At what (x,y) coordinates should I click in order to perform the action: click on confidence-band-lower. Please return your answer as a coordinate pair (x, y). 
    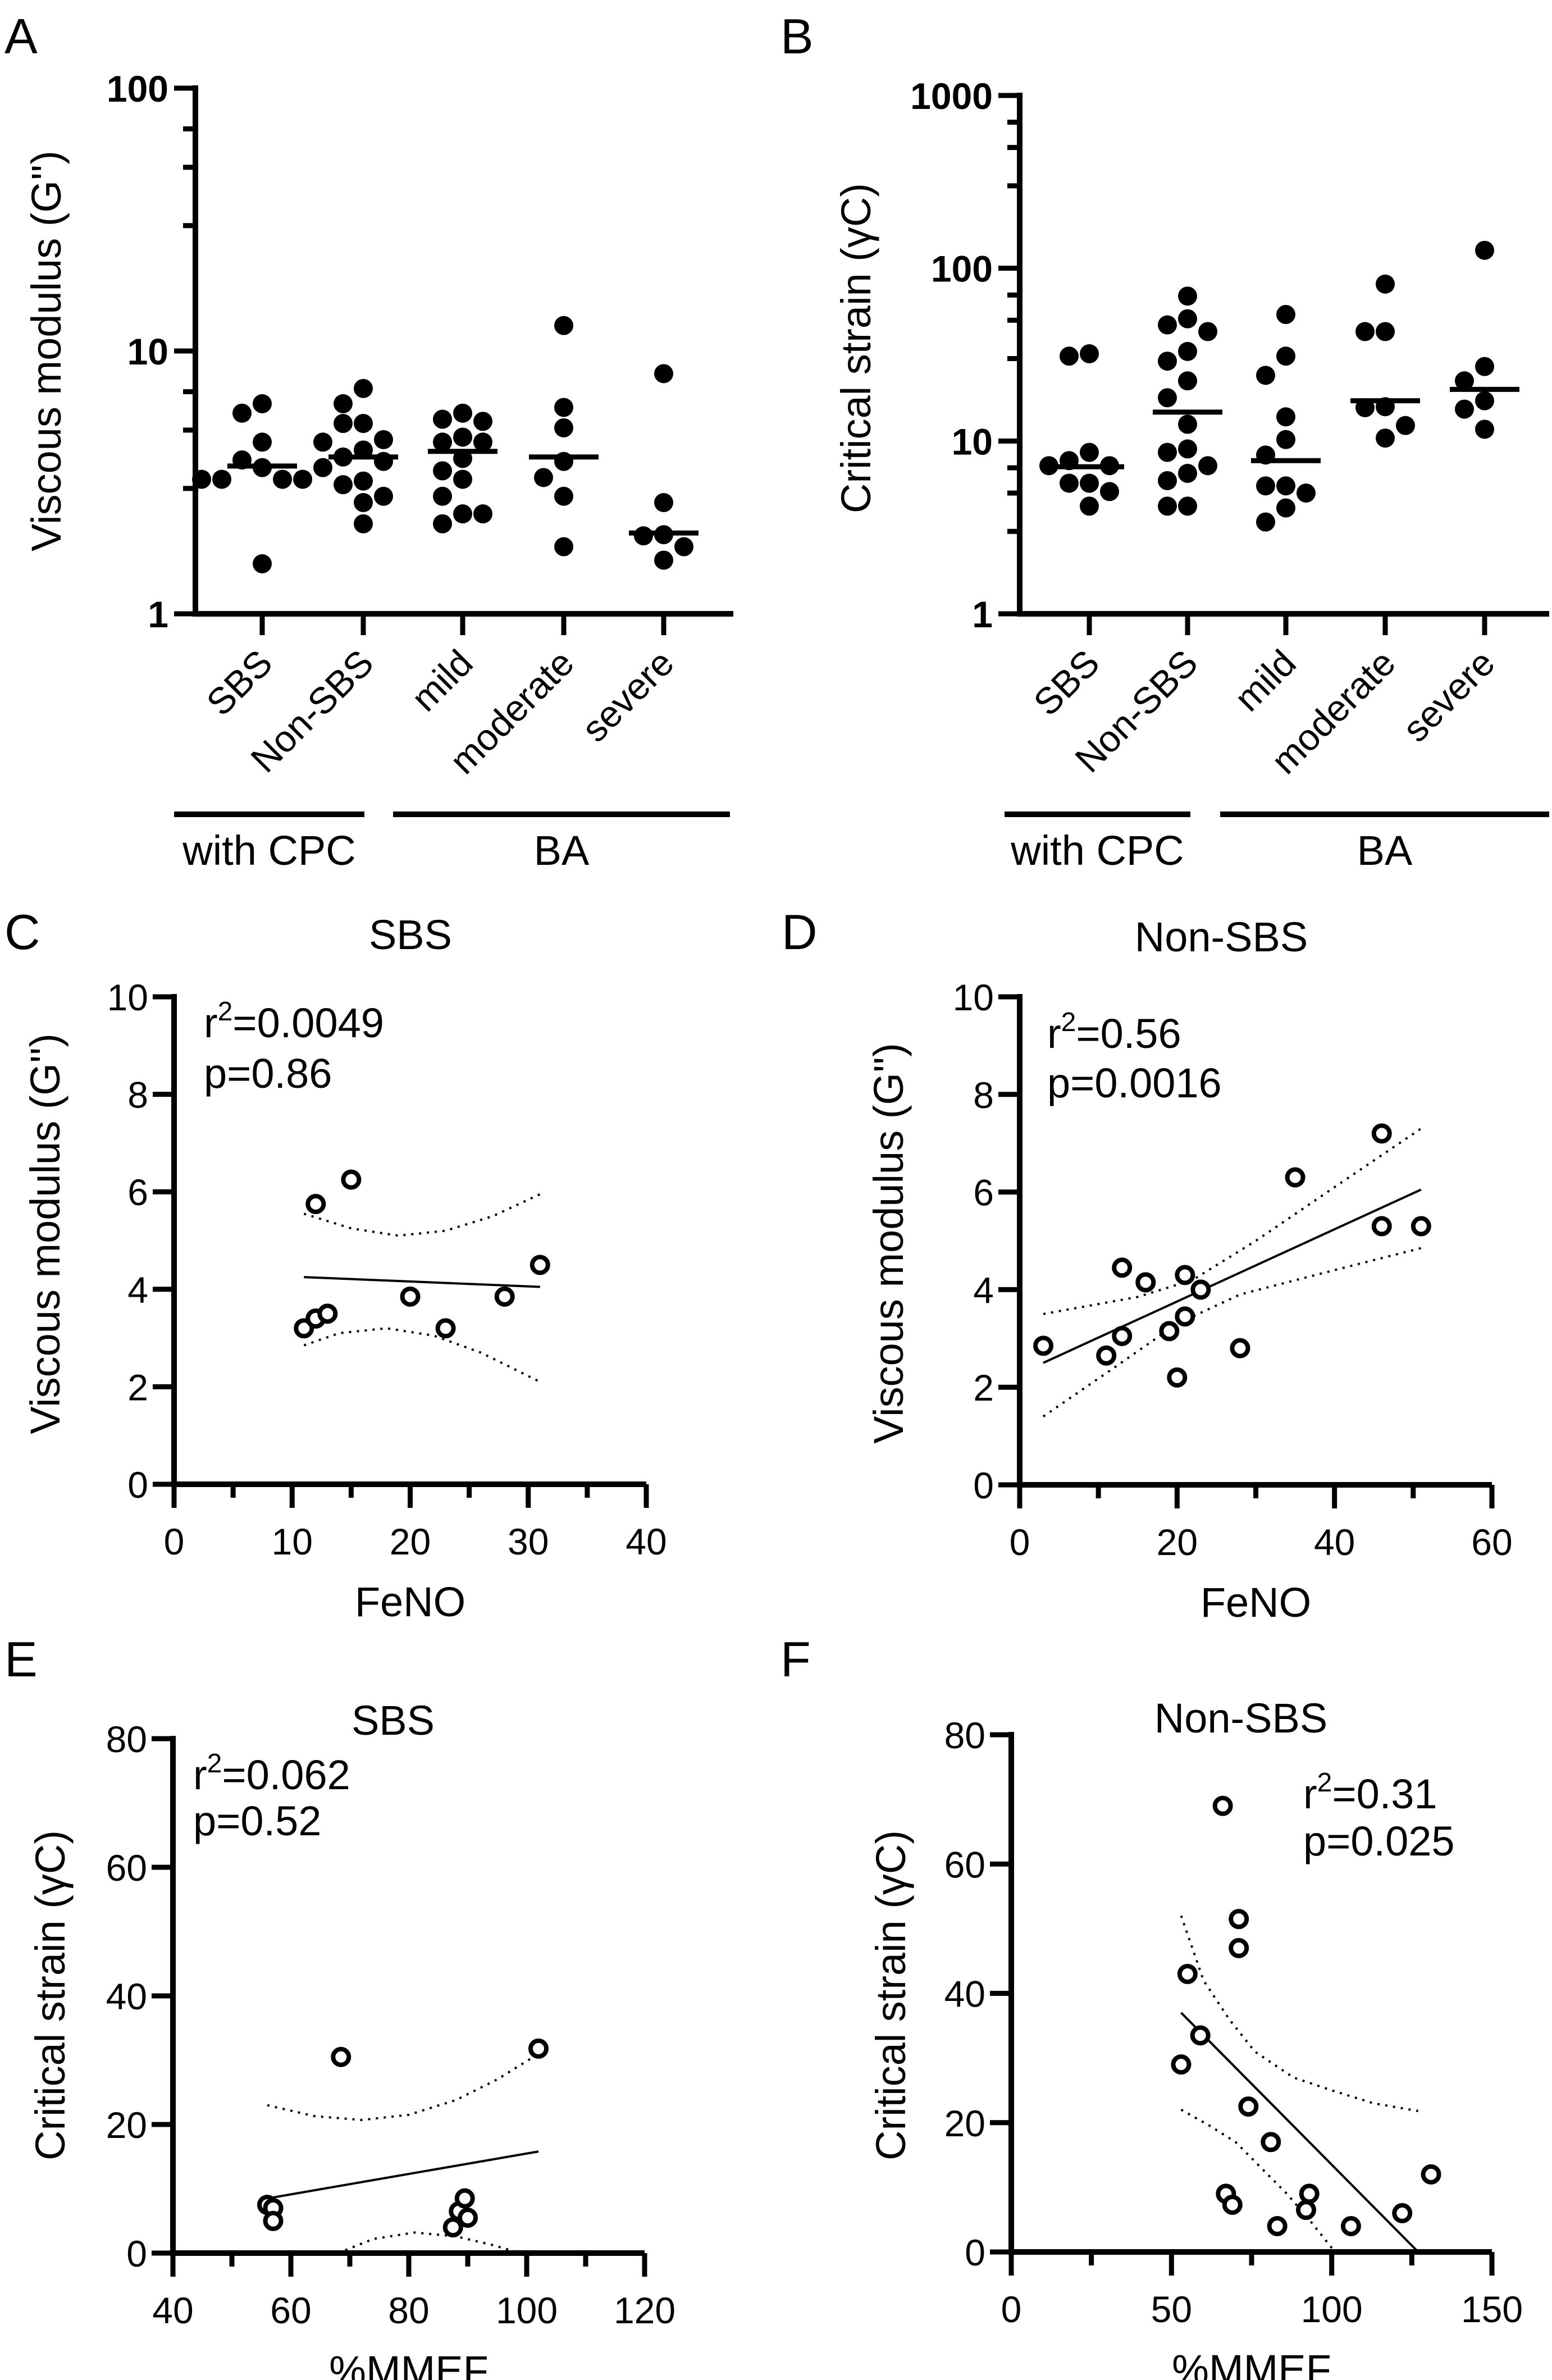
    Looking at the image, I should click on (1232, 1332).